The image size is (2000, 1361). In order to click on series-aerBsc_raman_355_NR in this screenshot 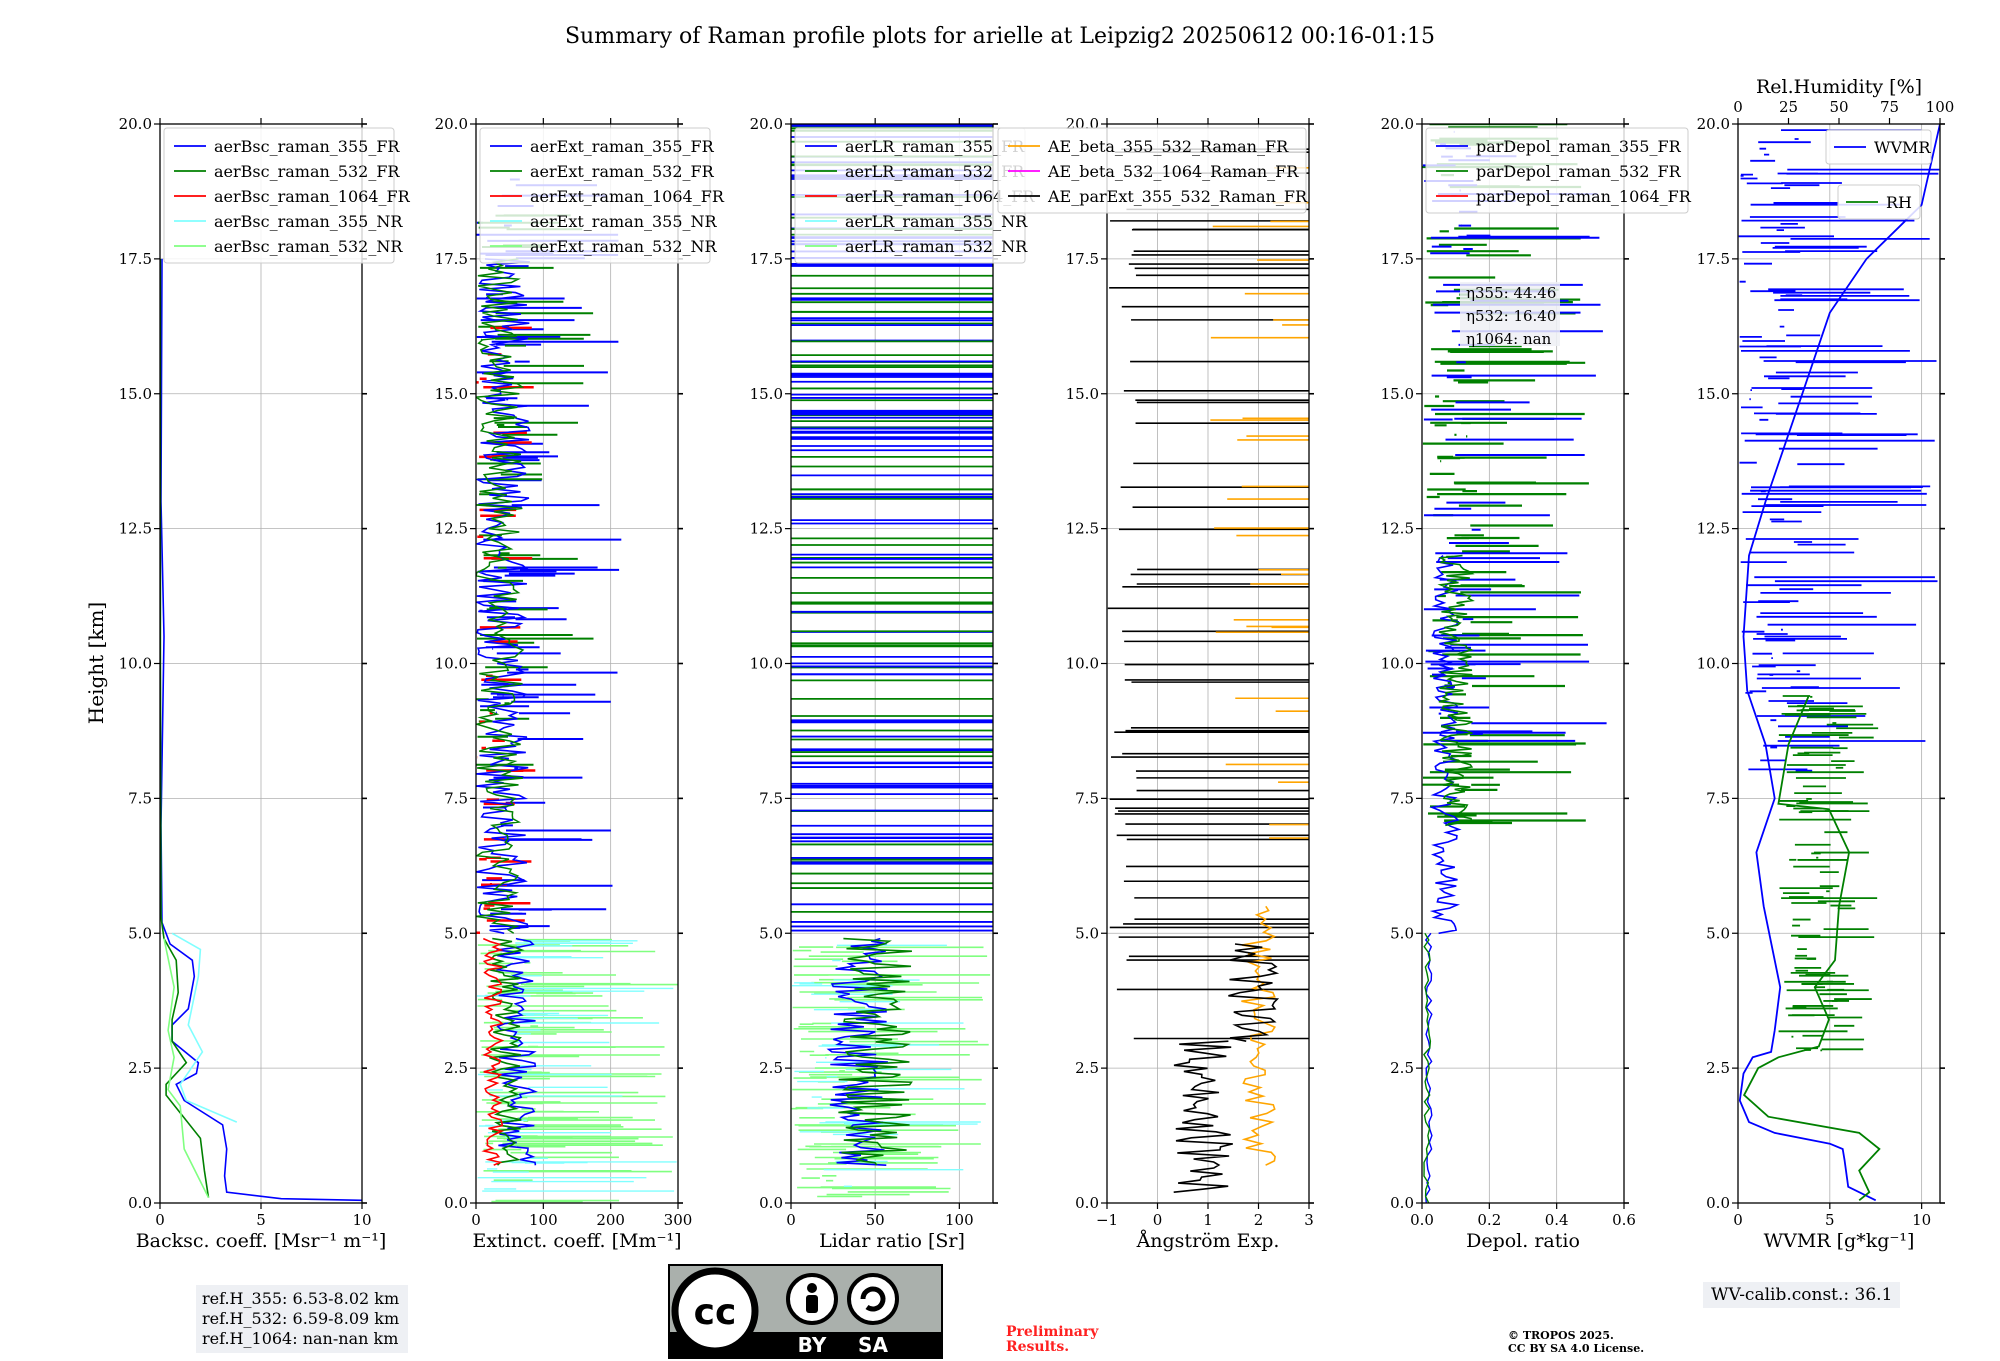, I will do `click(204, 1027)`.